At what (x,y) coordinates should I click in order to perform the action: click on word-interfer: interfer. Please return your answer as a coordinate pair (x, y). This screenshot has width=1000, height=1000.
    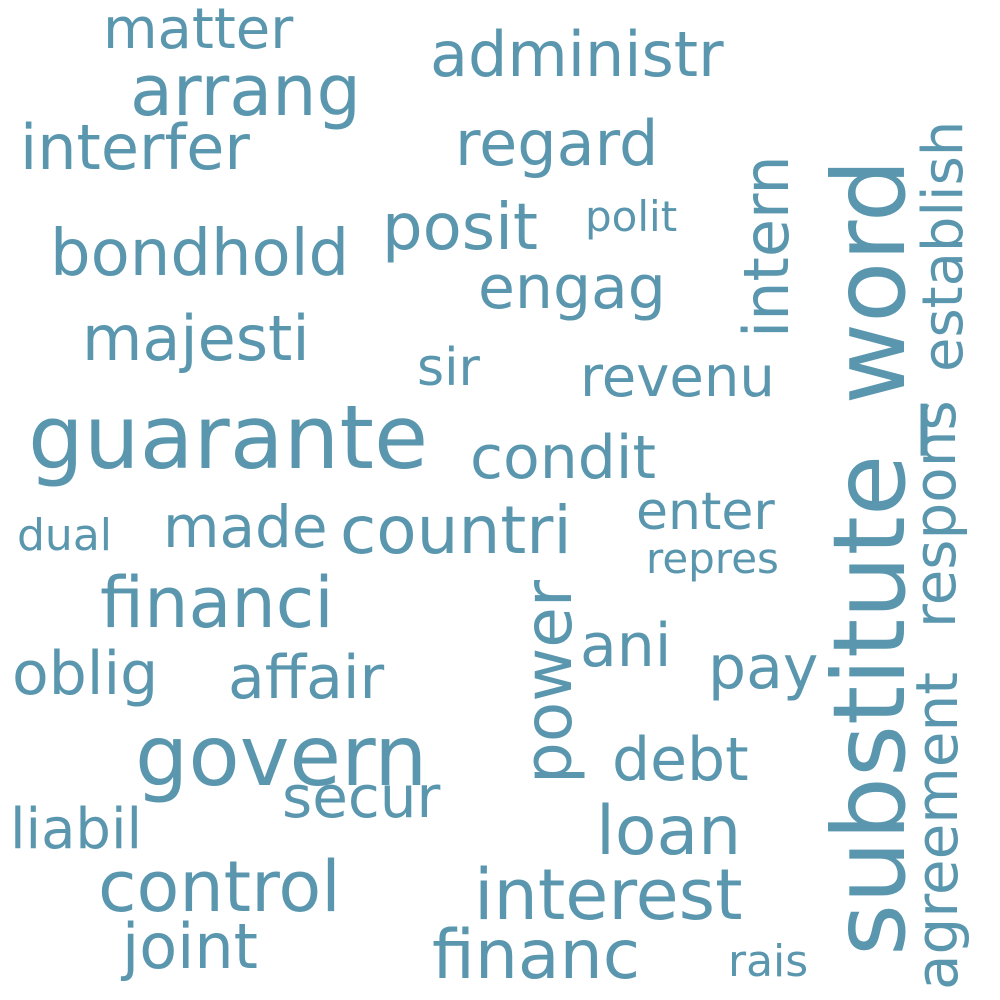
    Looking at the image, I should click on (135, 147).